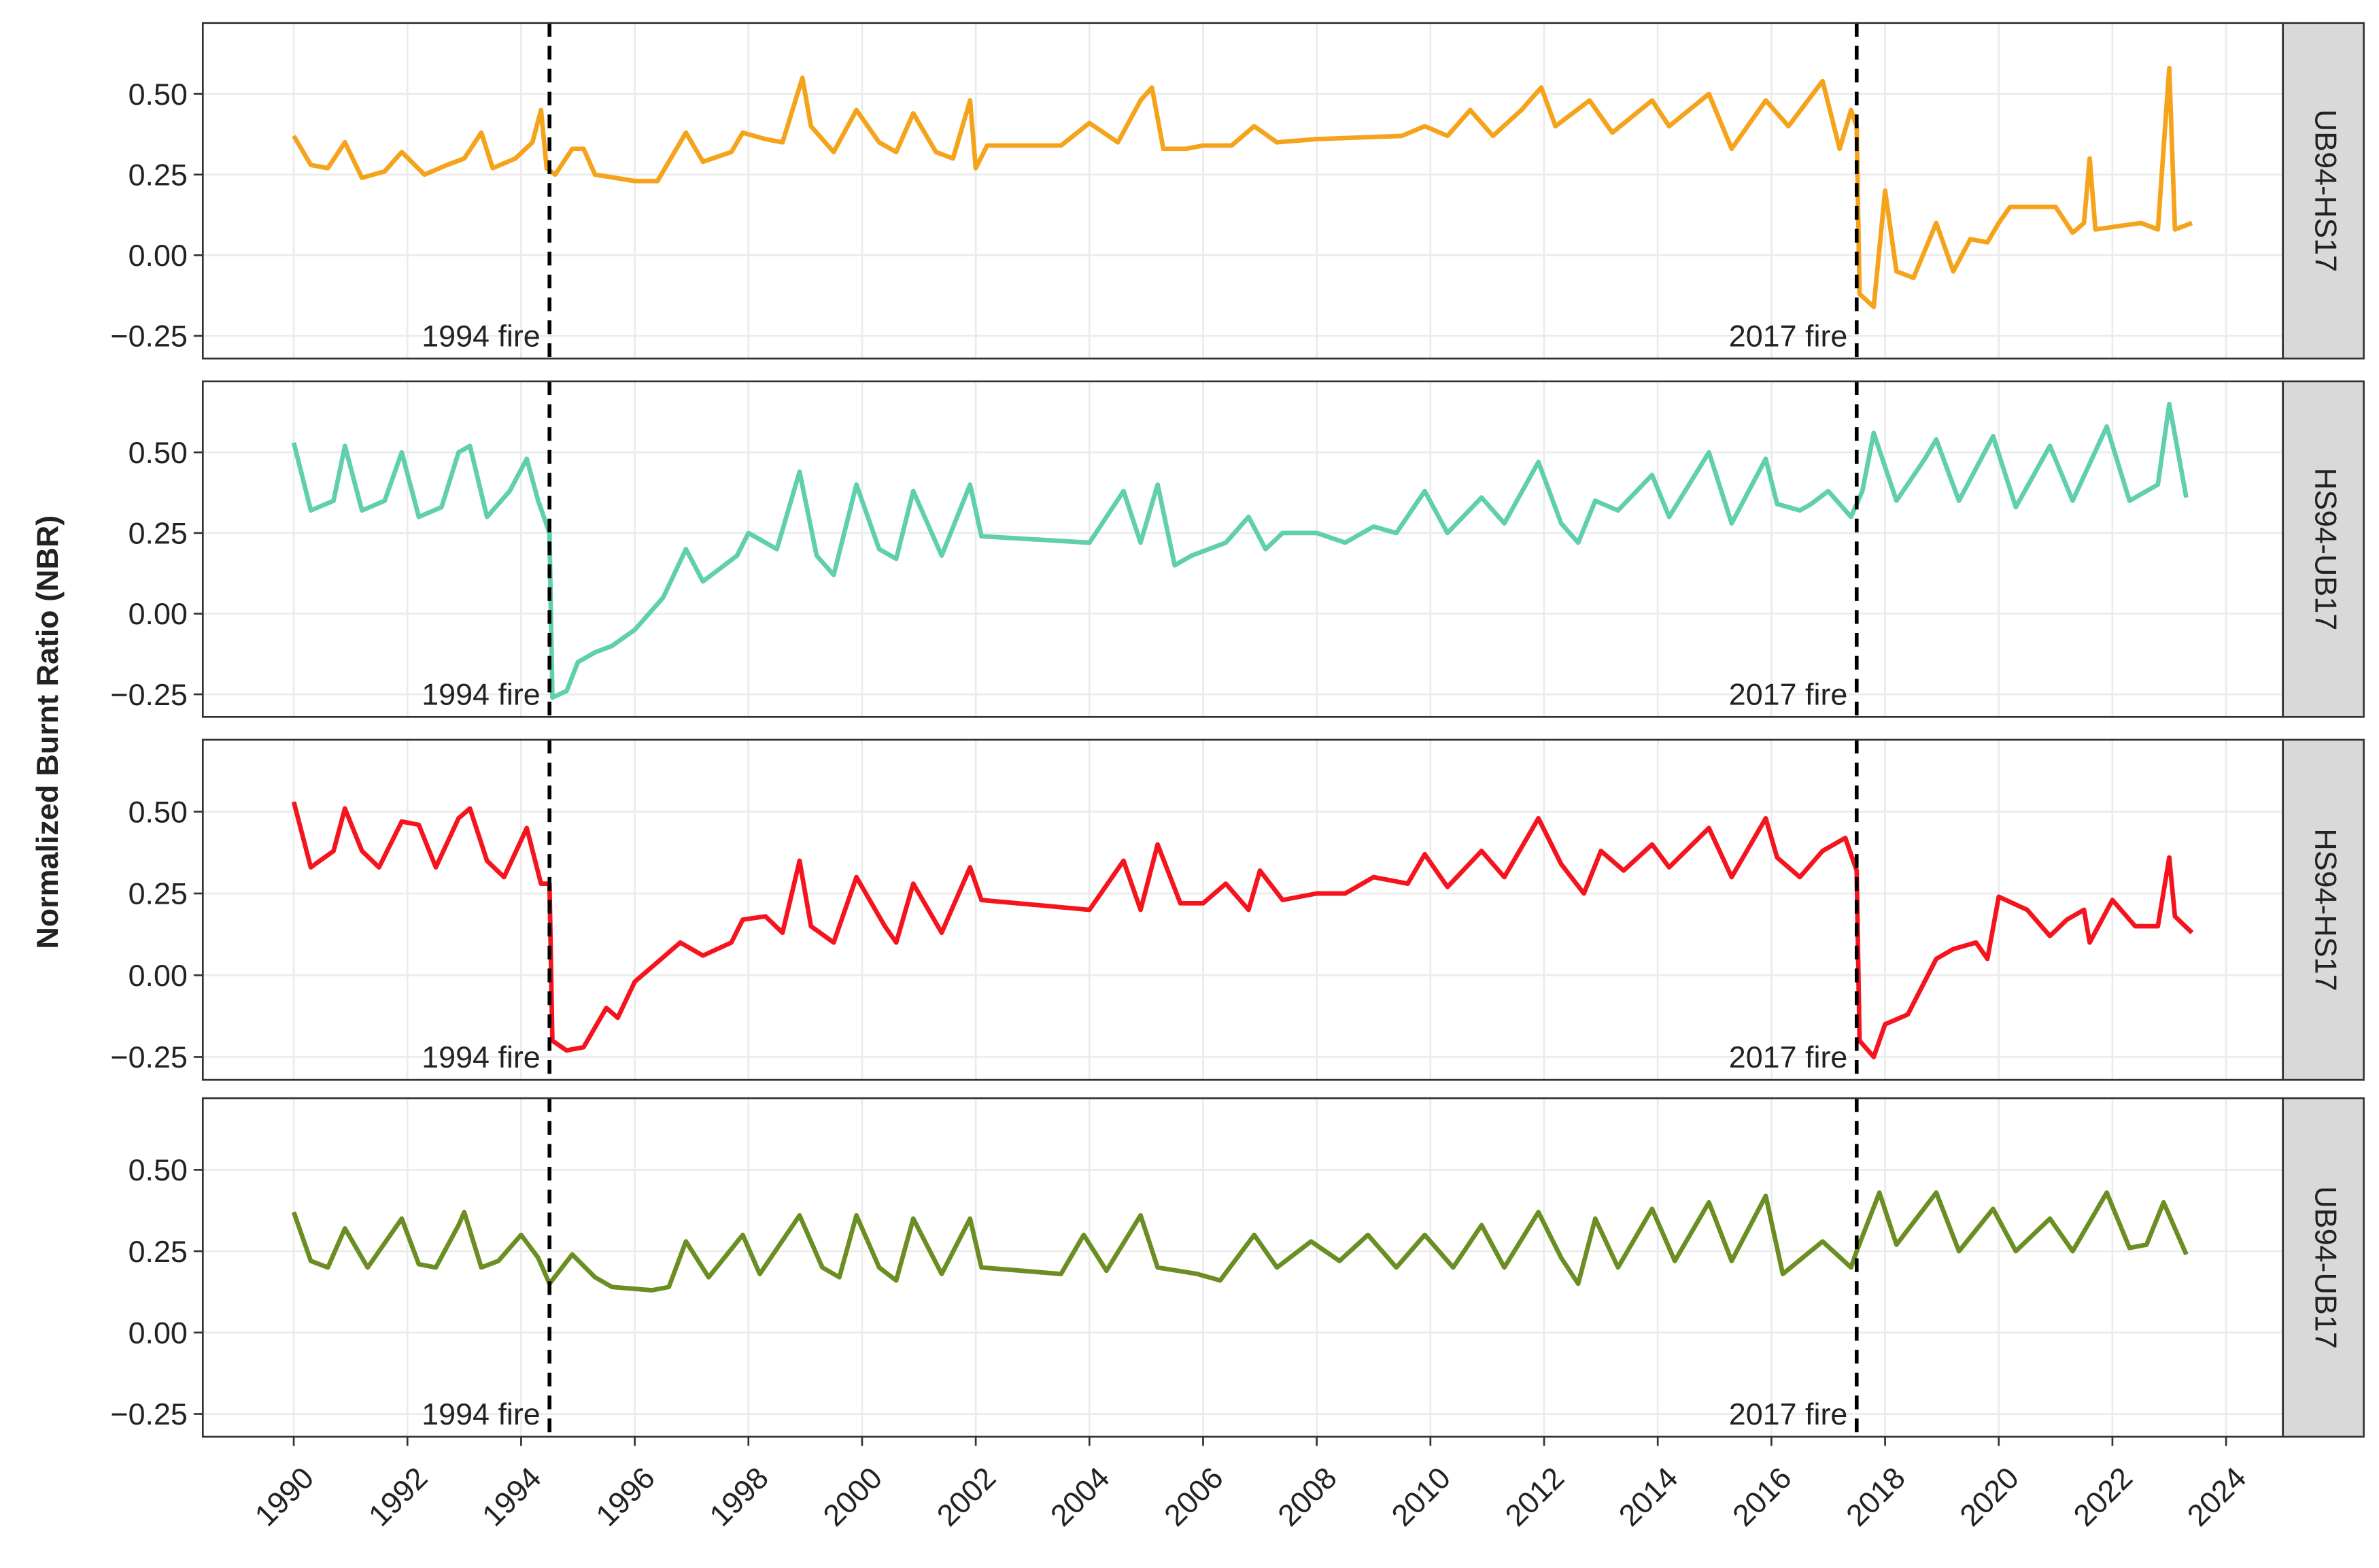  What do you see at coordinates (1648, 1497) in the screenshot?
I see `x-tick-label: 2014` at bounding box center [1648, 1497].